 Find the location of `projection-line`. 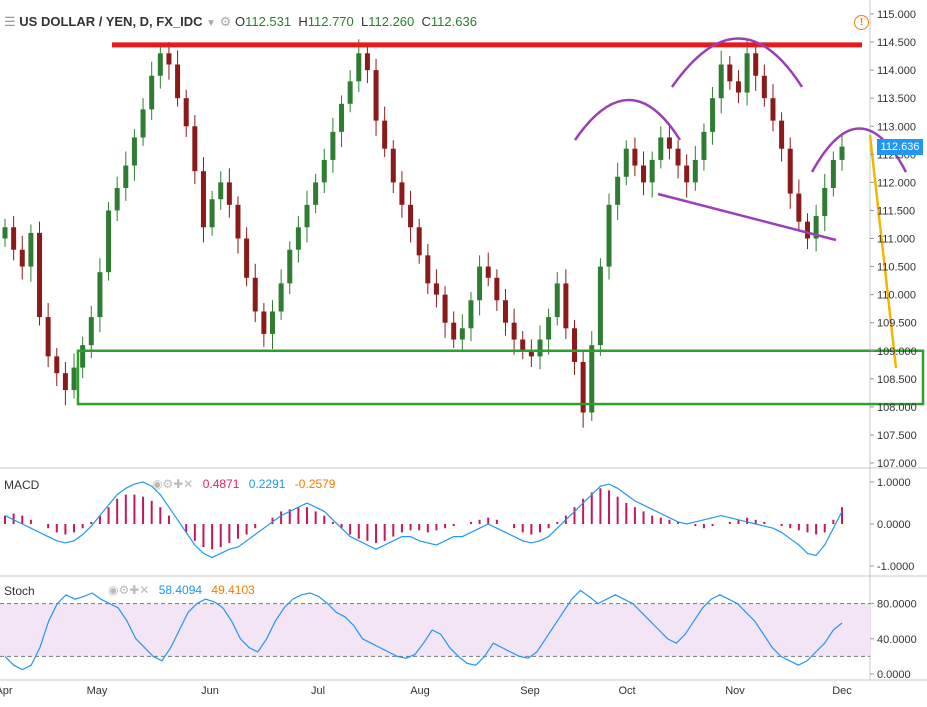

projection-line is located at coordinates (883, 251).